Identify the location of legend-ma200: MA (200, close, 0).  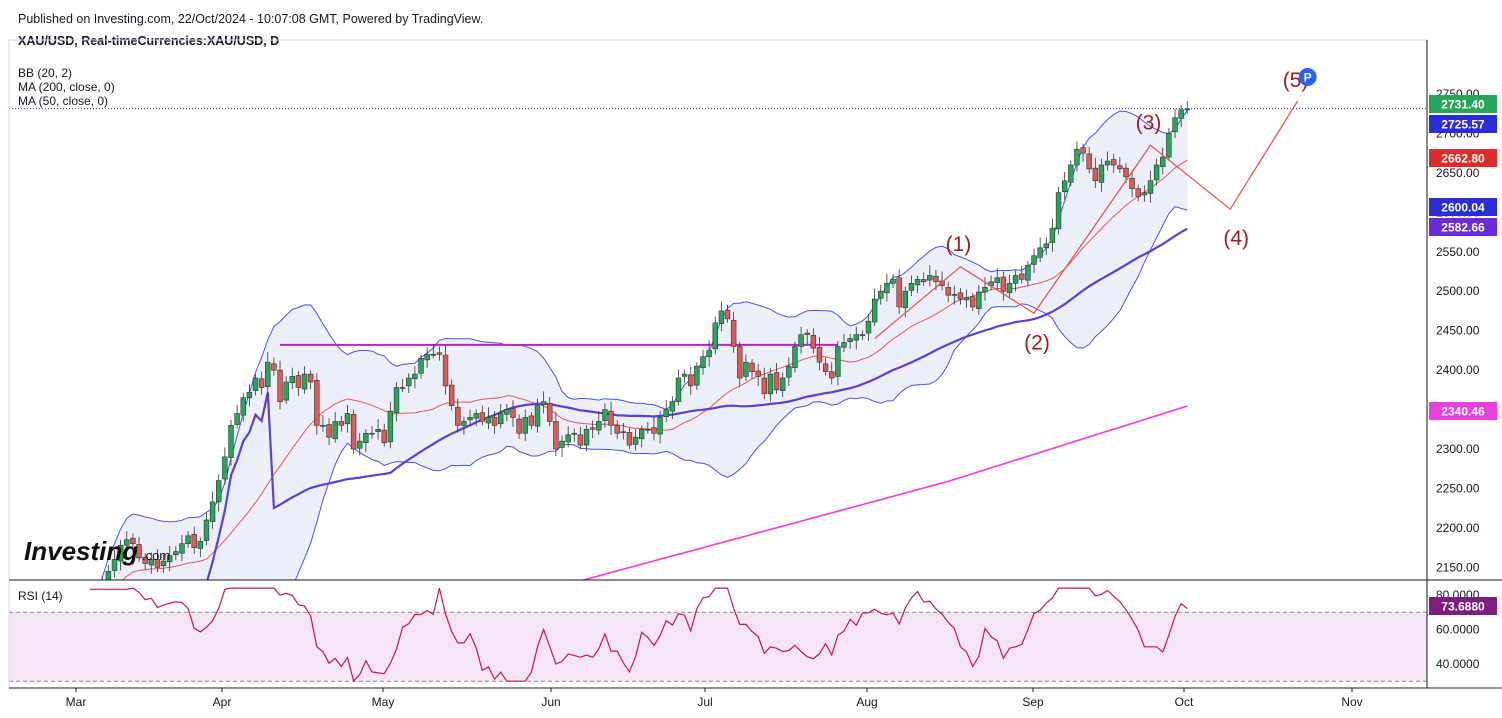
(66, 87).